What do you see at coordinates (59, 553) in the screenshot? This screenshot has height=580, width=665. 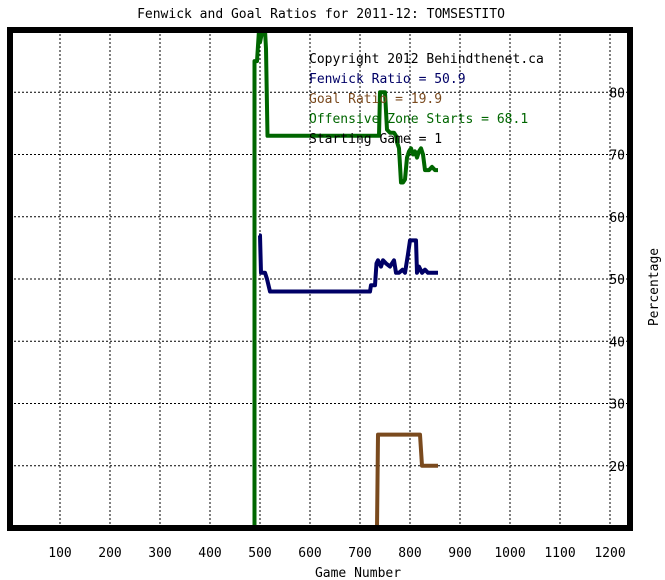 I see `x-tick-label: 100` at bounding box center [59, 553].